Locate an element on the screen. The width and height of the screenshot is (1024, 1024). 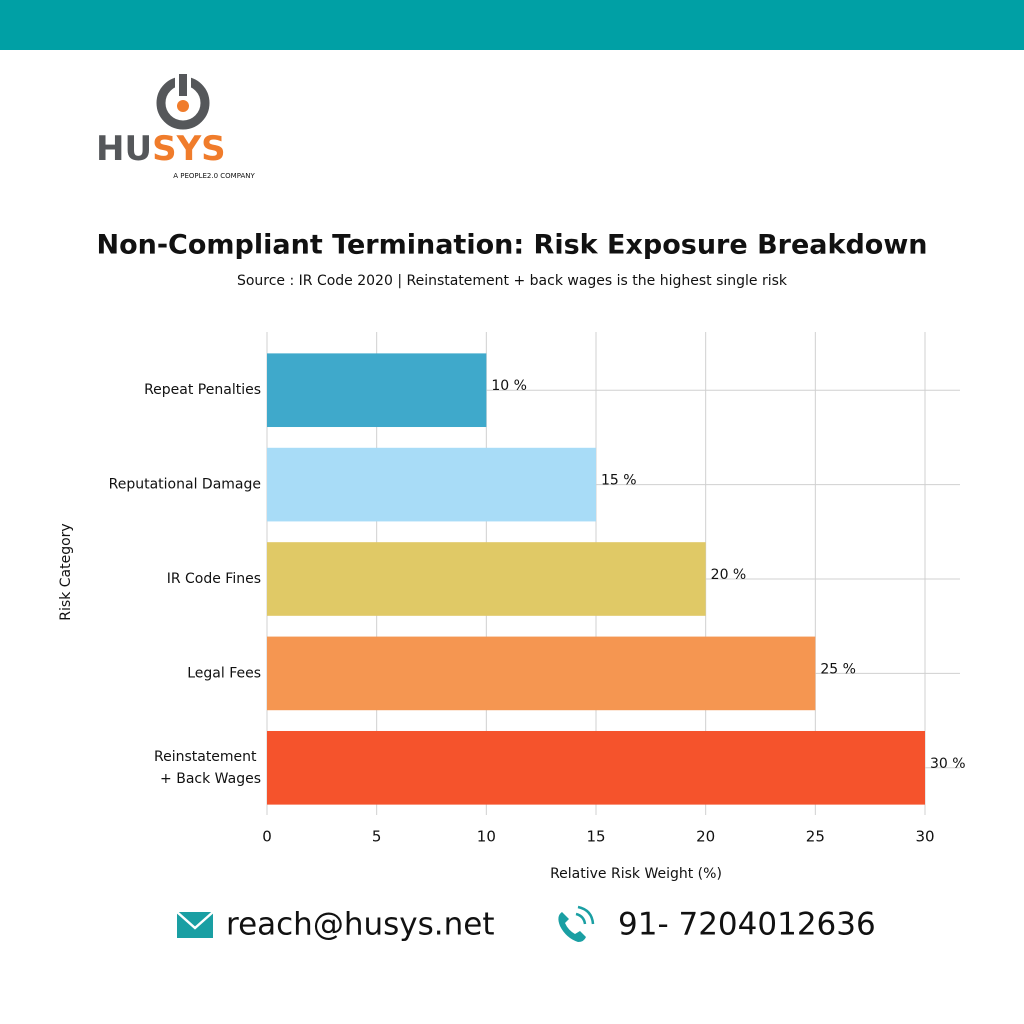
y-tick-label: Repeat Penalties is located at coordinates (202, 390).